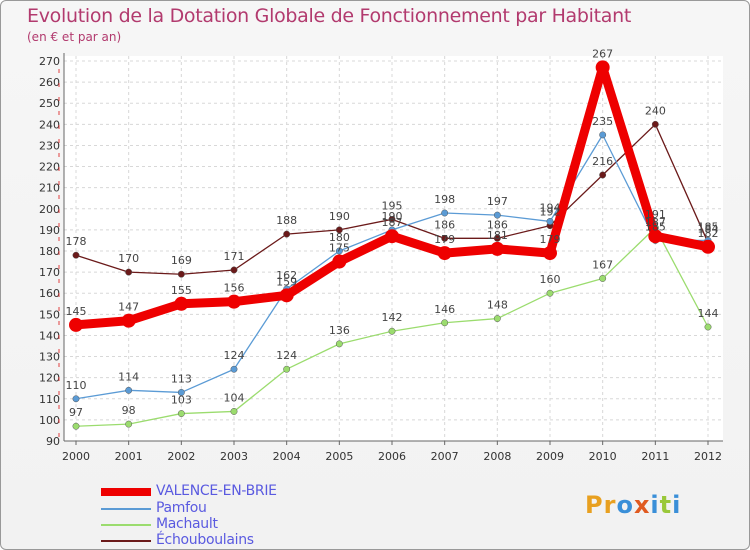 Image resolution: width=750 pixels, height=550 pixels. What do you see at coordinates (234, 456) in the screenshot?
I see `x-tick-label: 2003` at bounding box center [234, 456].